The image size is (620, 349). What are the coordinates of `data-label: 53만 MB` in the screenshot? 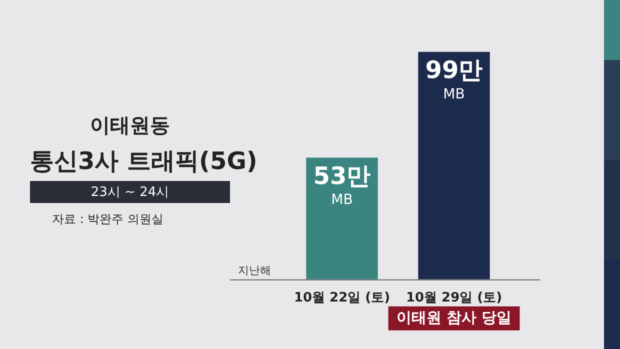 It's located at (342, 185).